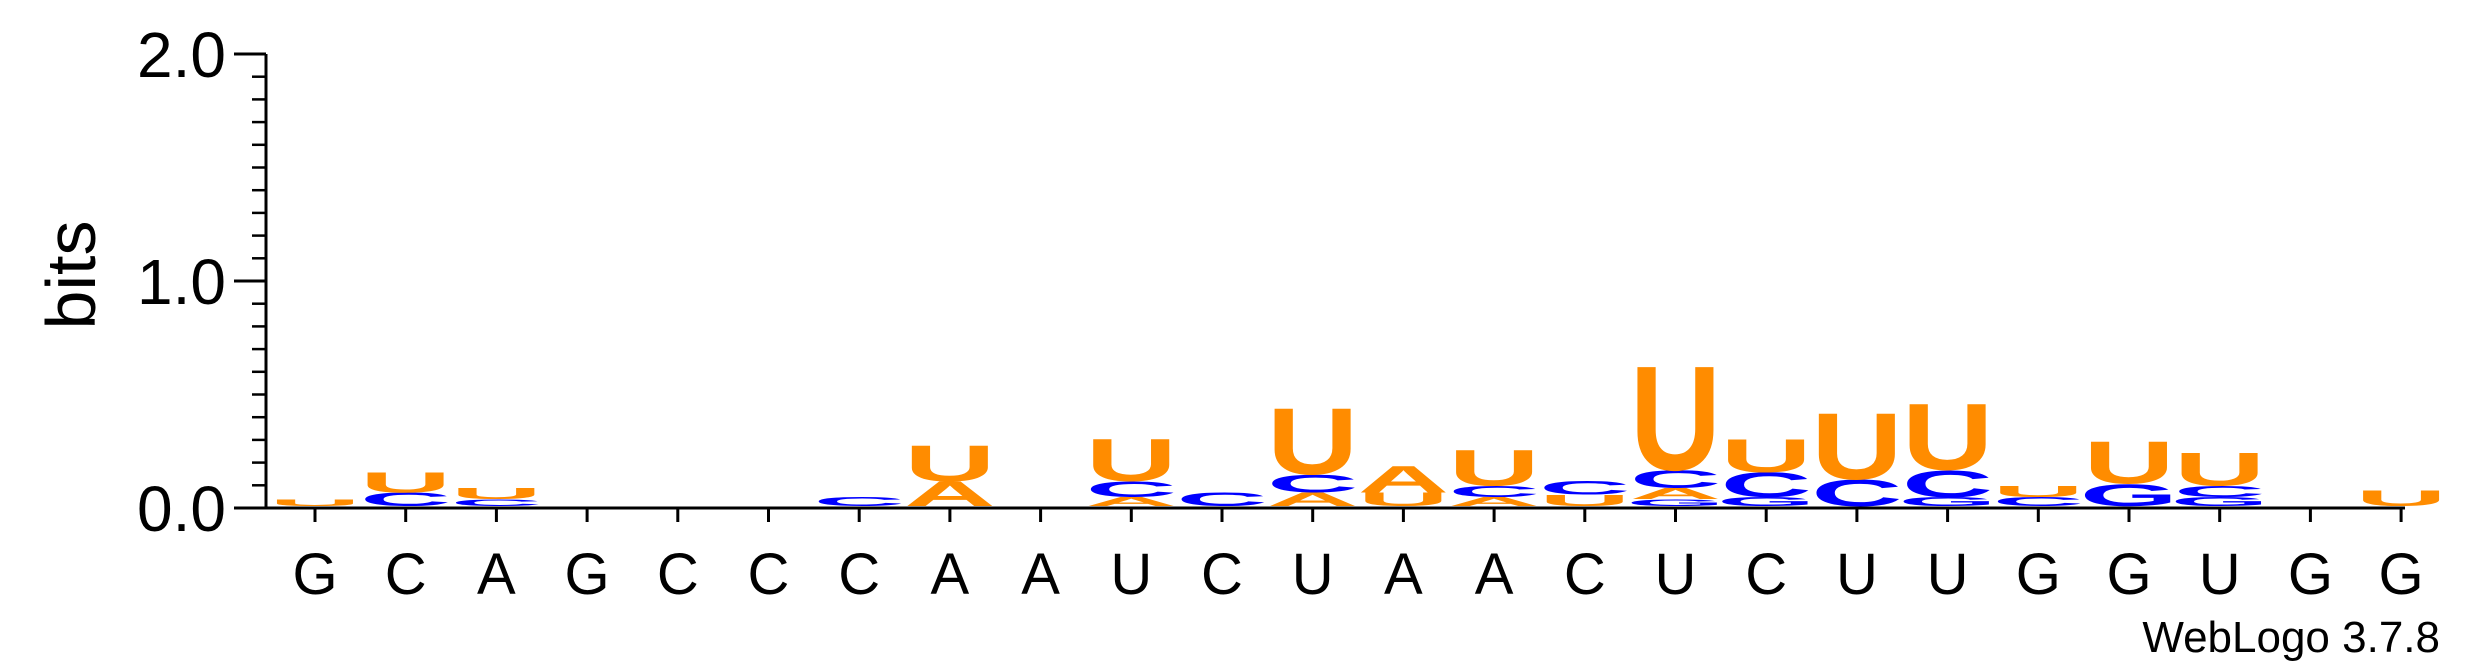 This screenshot has width=2475, height=667. Describe the element at coordinates (71, 275) in the screenshot. I see `y-axis-label: bits` at that location.